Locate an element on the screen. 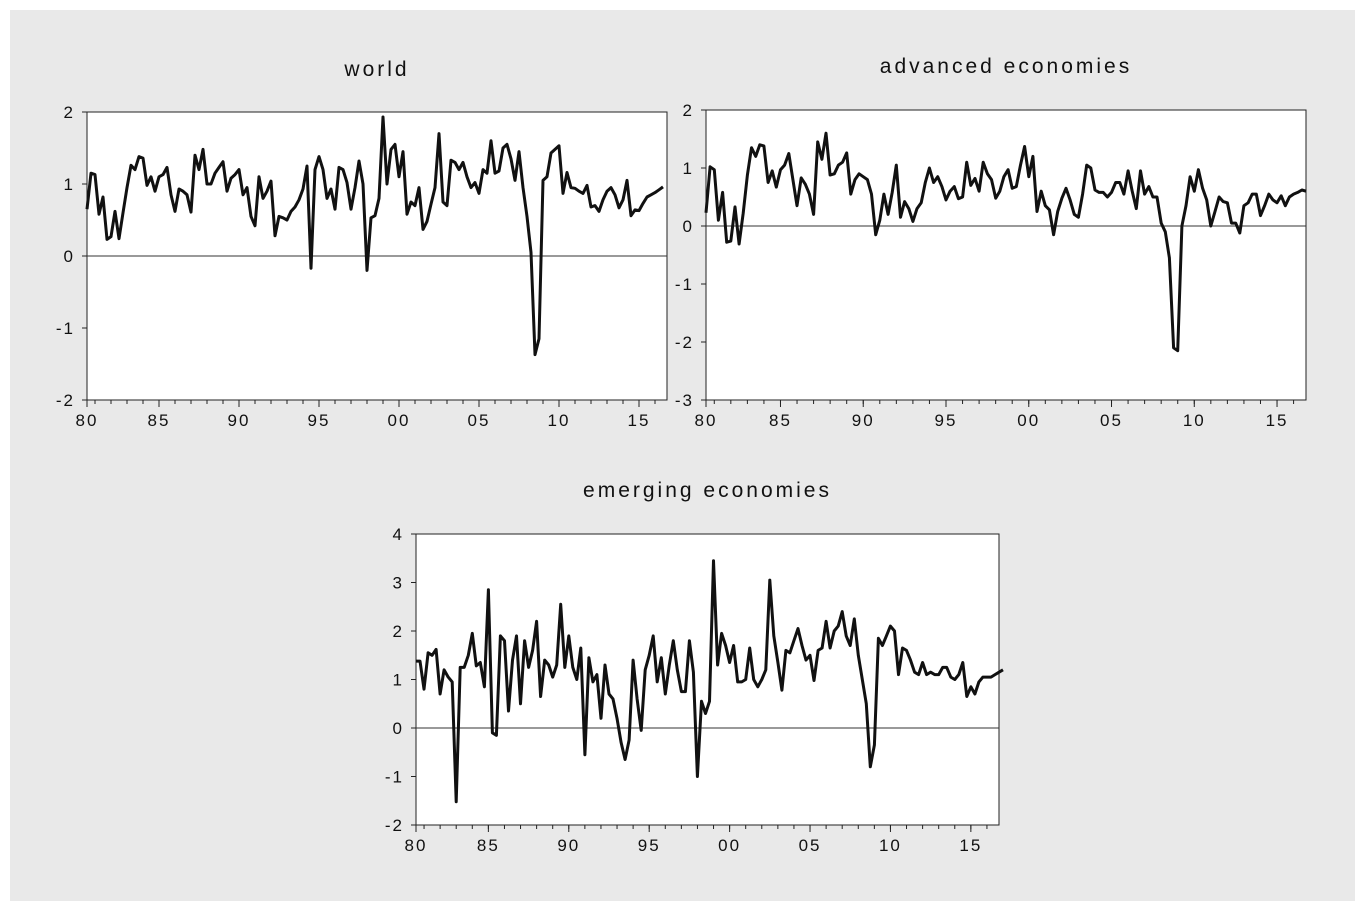  y-tick-label: 4 is located at coordinates (398, 534).